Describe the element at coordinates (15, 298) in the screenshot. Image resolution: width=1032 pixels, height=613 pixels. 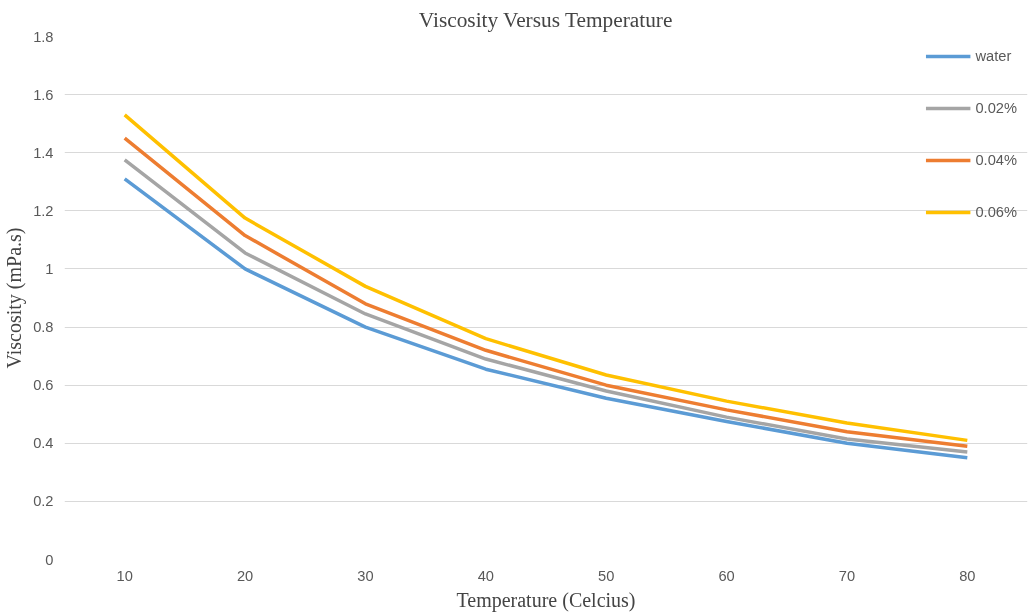
I see `y-axis-title: Viscosity (mPa.s)` at that location.